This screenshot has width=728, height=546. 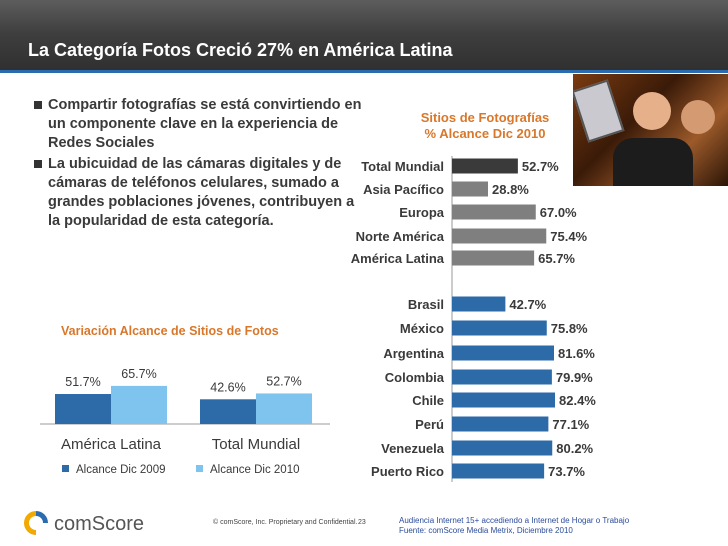 What do you see at coordinates (428, 400) in the screenshot?
I see `hbar-category-label: Chile` at bounding box center [428, 400].